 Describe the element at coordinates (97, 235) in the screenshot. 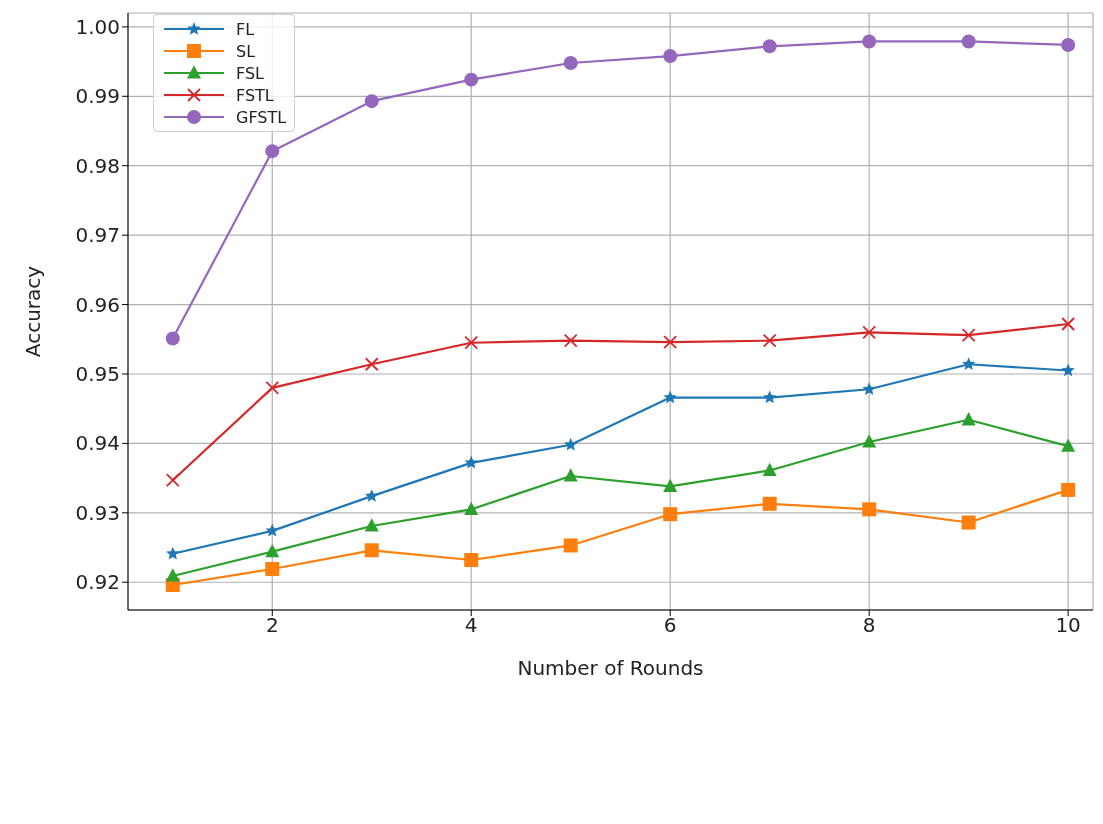

I see `y-tick-label: 0.97` at that location.